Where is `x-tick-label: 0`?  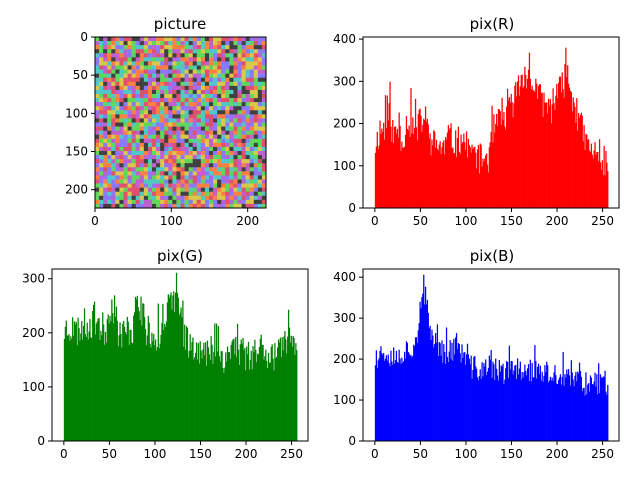
x-tick-label: 0 is located at coordinates (375, 454).